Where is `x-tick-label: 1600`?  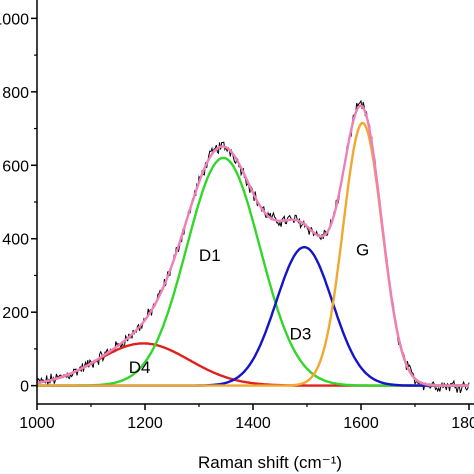
x-tick-label: 1600 is located at coordinates (361, 423).